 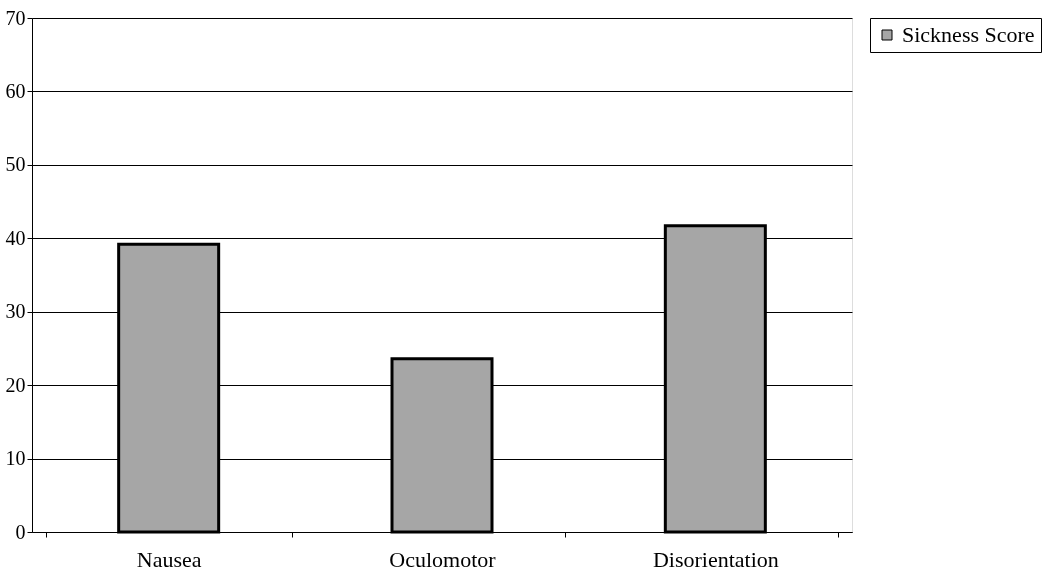 I want to click on y-tick-label: 30, so click(x=15, y=311).